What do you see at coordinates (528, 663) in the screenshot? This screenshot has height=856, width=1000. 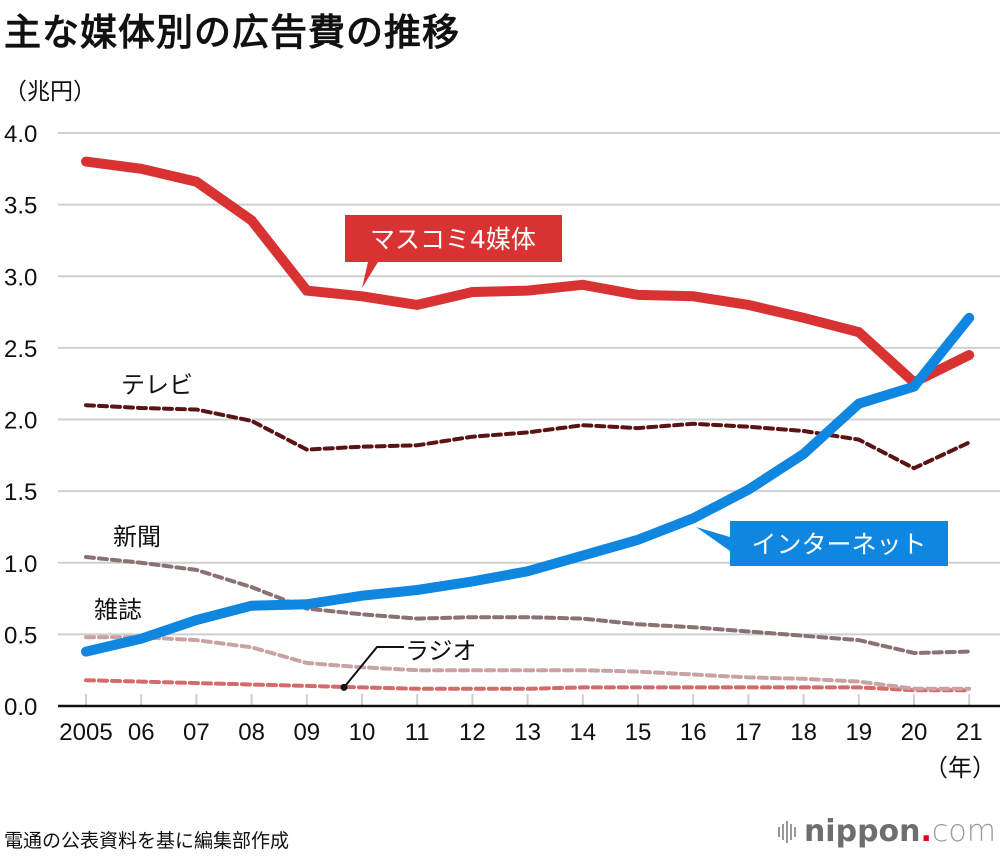 I see `series-line-magazine` at bounding box center [528, 663].